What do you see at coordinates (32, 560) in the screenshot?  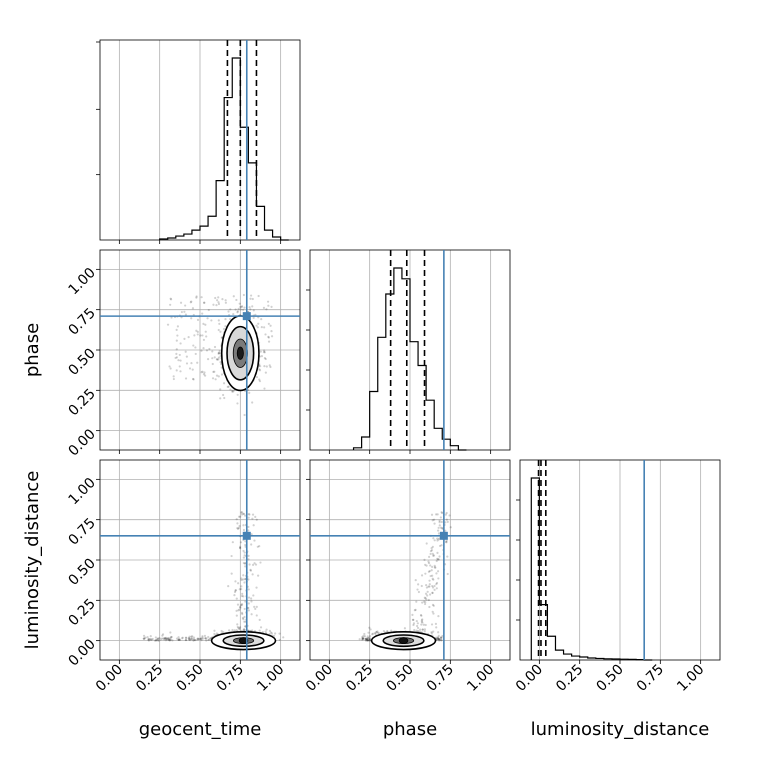 I see `y-axis-label-luminosity_distance: luminosity_distance` at bounding box center [32, 560].